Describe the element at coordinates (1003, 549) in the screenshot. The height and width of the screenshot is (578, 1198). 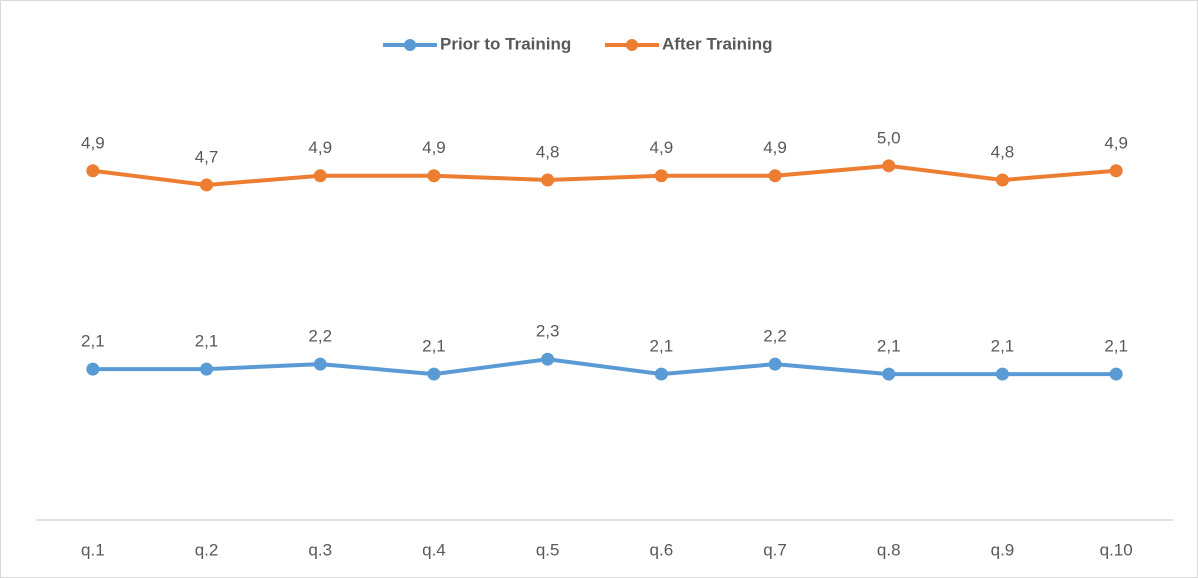
I see `x-tick-label: q.9` at that location.